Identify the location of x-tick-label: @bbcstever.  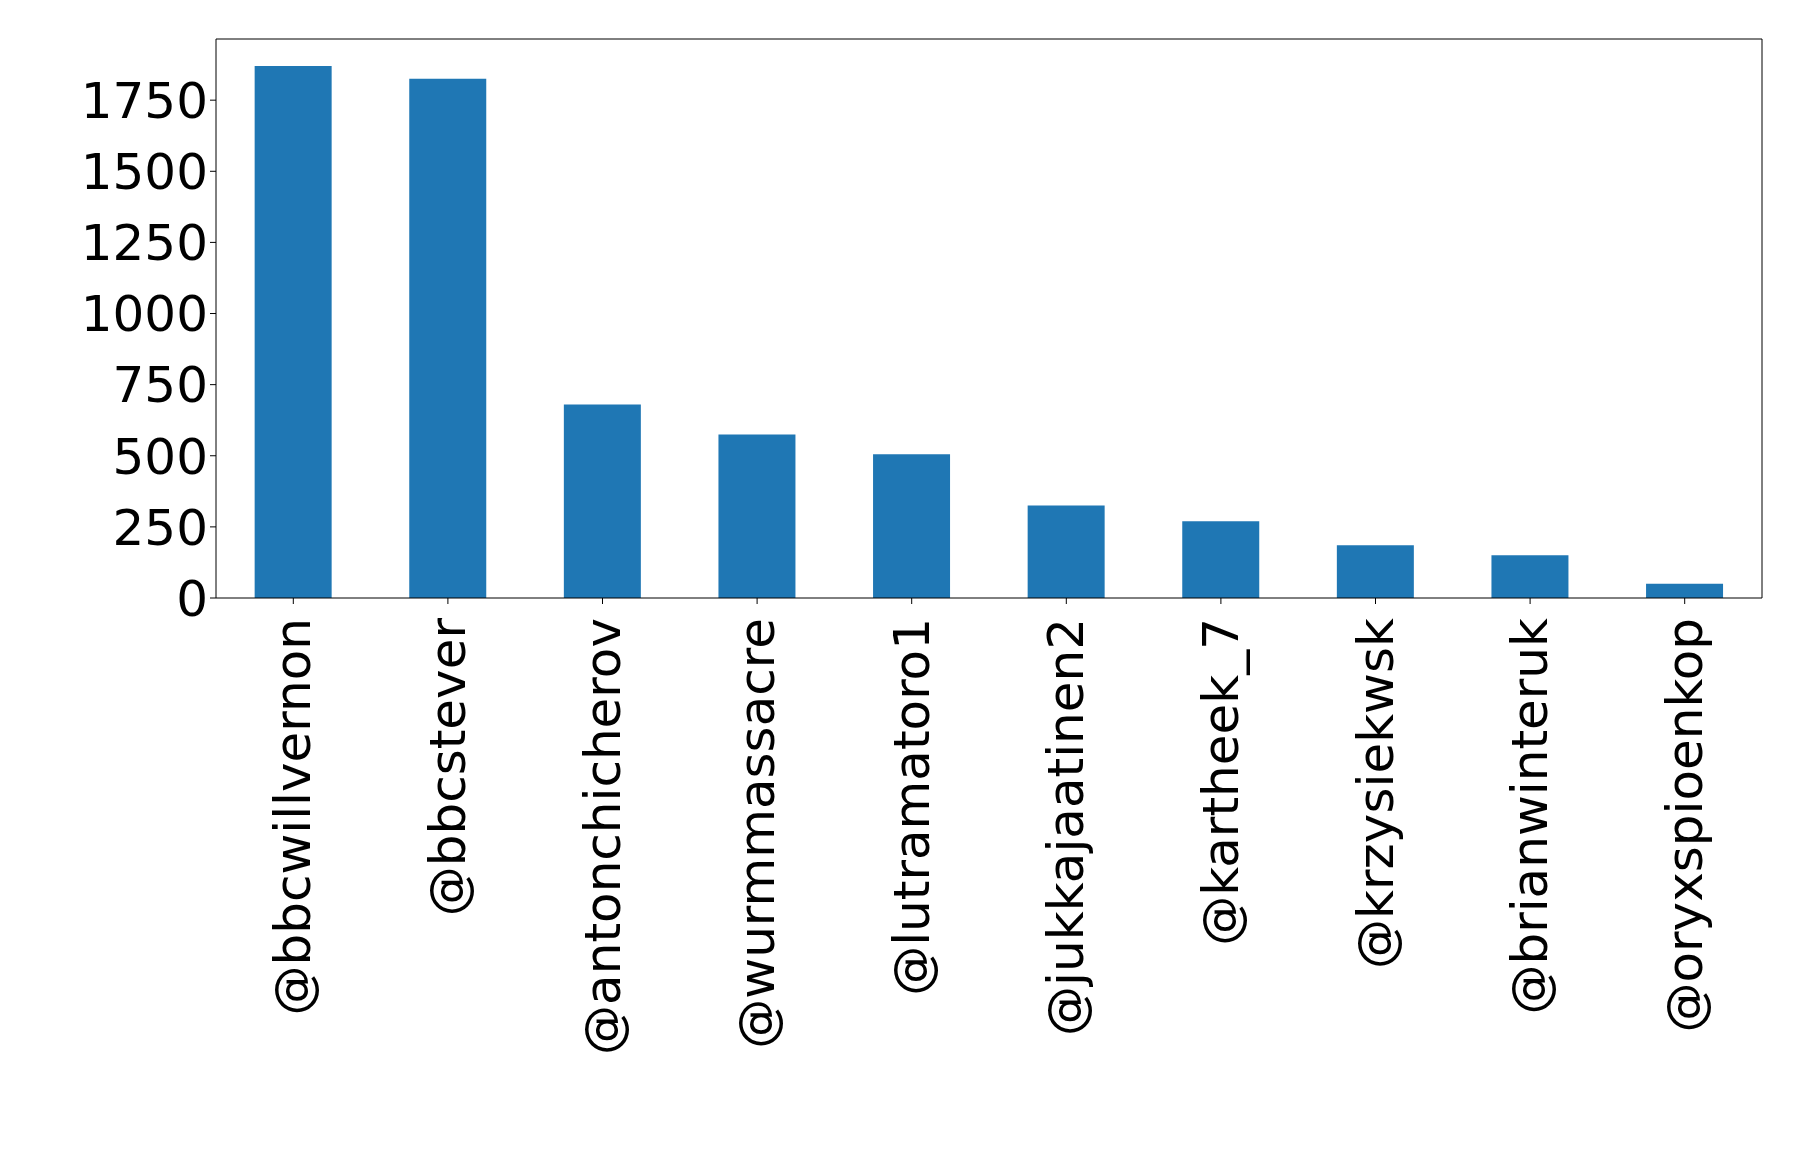
(447, 767).